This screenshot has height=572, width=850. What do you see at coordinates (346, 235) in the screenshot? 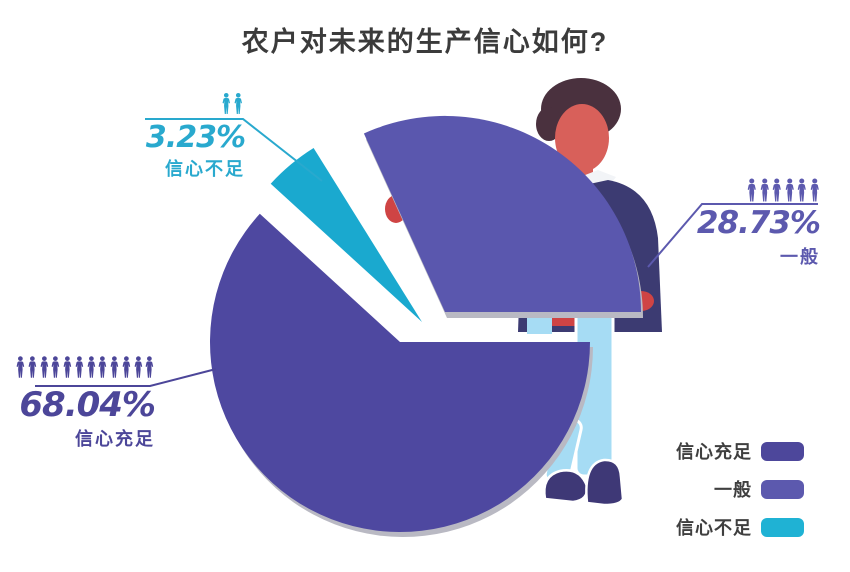
I see `pie-slice-low-confidence` at bounding box center [346, 235].